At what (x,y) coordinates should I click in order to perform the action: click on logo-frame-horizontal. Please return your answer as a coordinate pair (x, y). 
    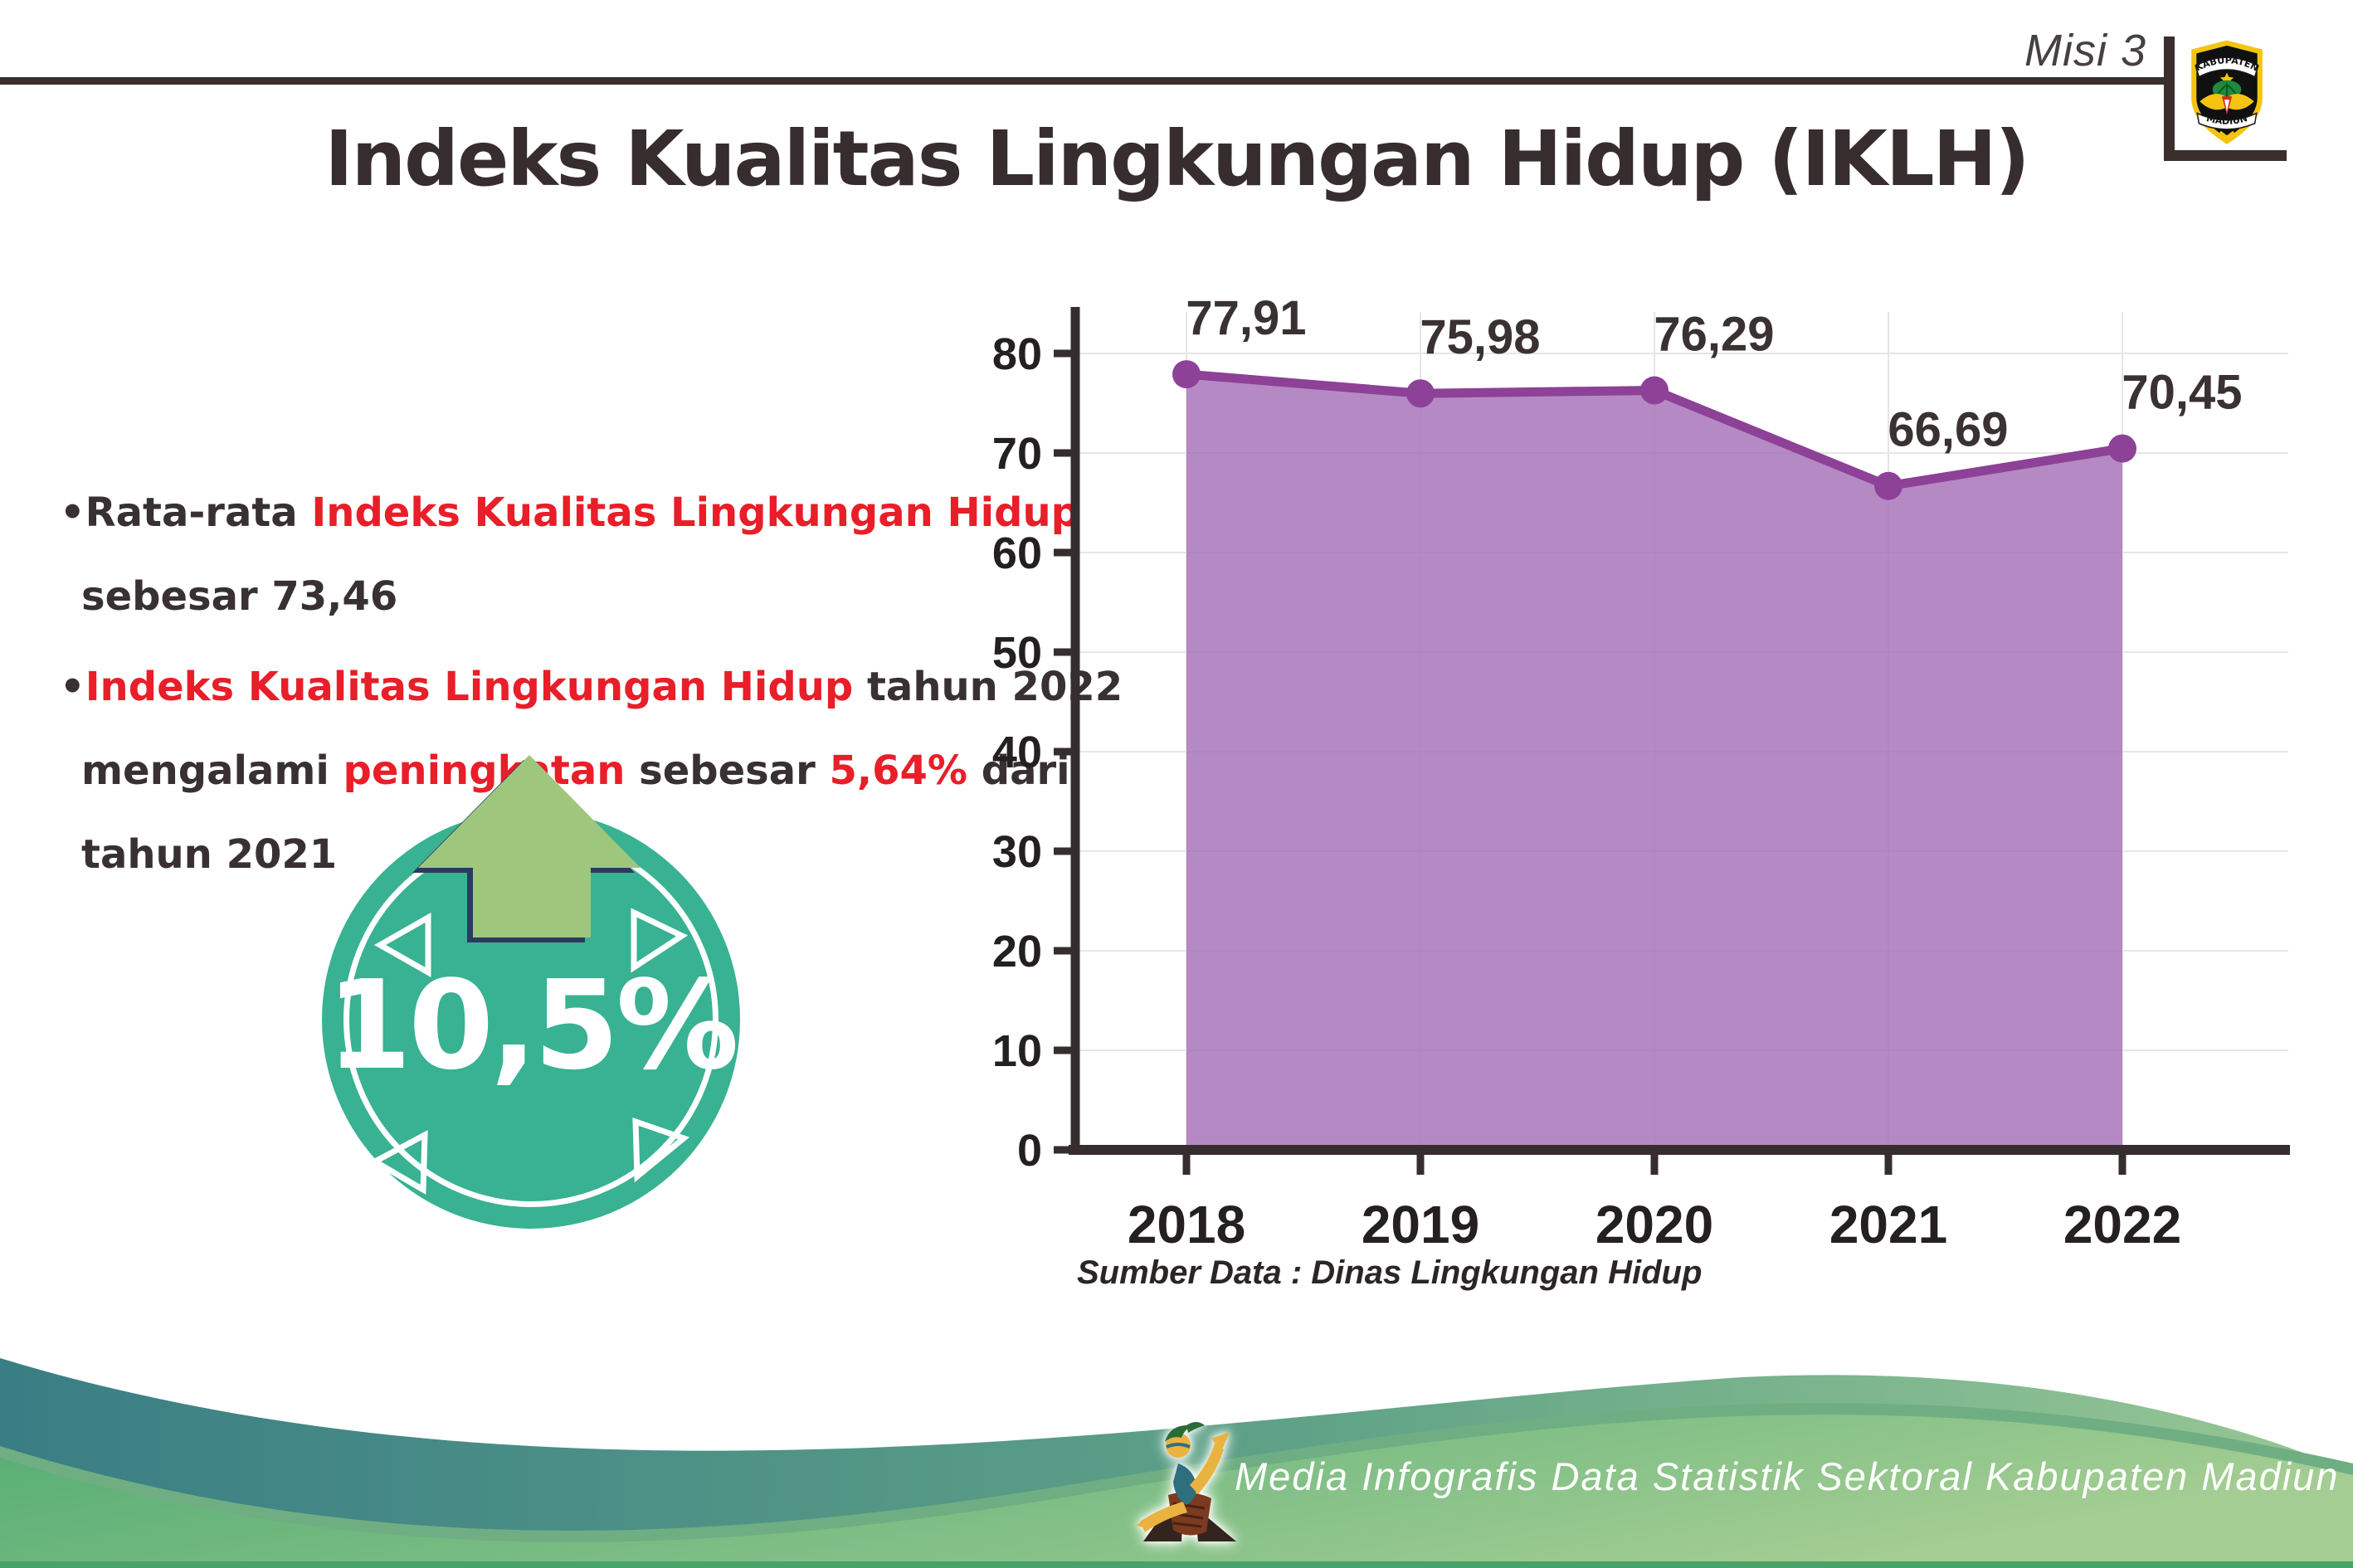
    Looking at the image, I should click on (2225, 155).